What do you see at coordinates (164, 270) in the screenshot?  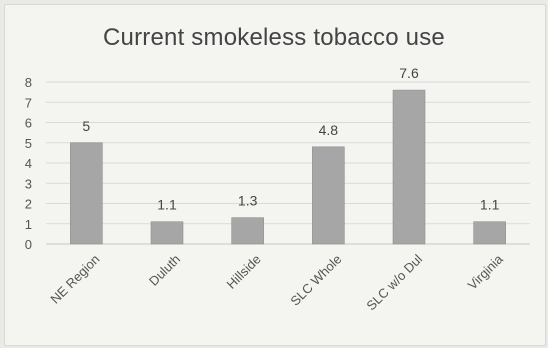 I see `x-tick-label: Duluth` at bounding box center [164, 270].